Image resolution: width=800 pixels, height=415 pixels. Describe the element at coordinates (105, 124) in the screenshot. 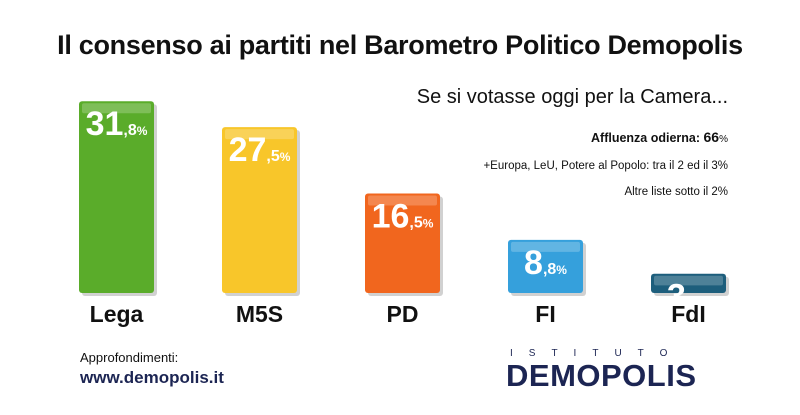

I see `value-label-int: 31` at that location.